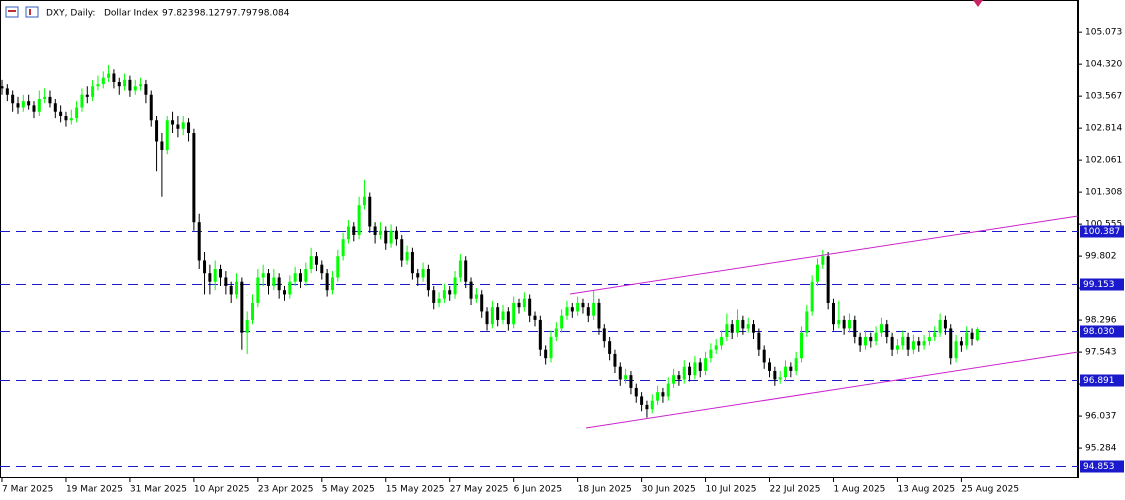  Describe the element at coordinates (1101, 449) in the screenshot. I see `y-tick-label: 95.284` at that location.